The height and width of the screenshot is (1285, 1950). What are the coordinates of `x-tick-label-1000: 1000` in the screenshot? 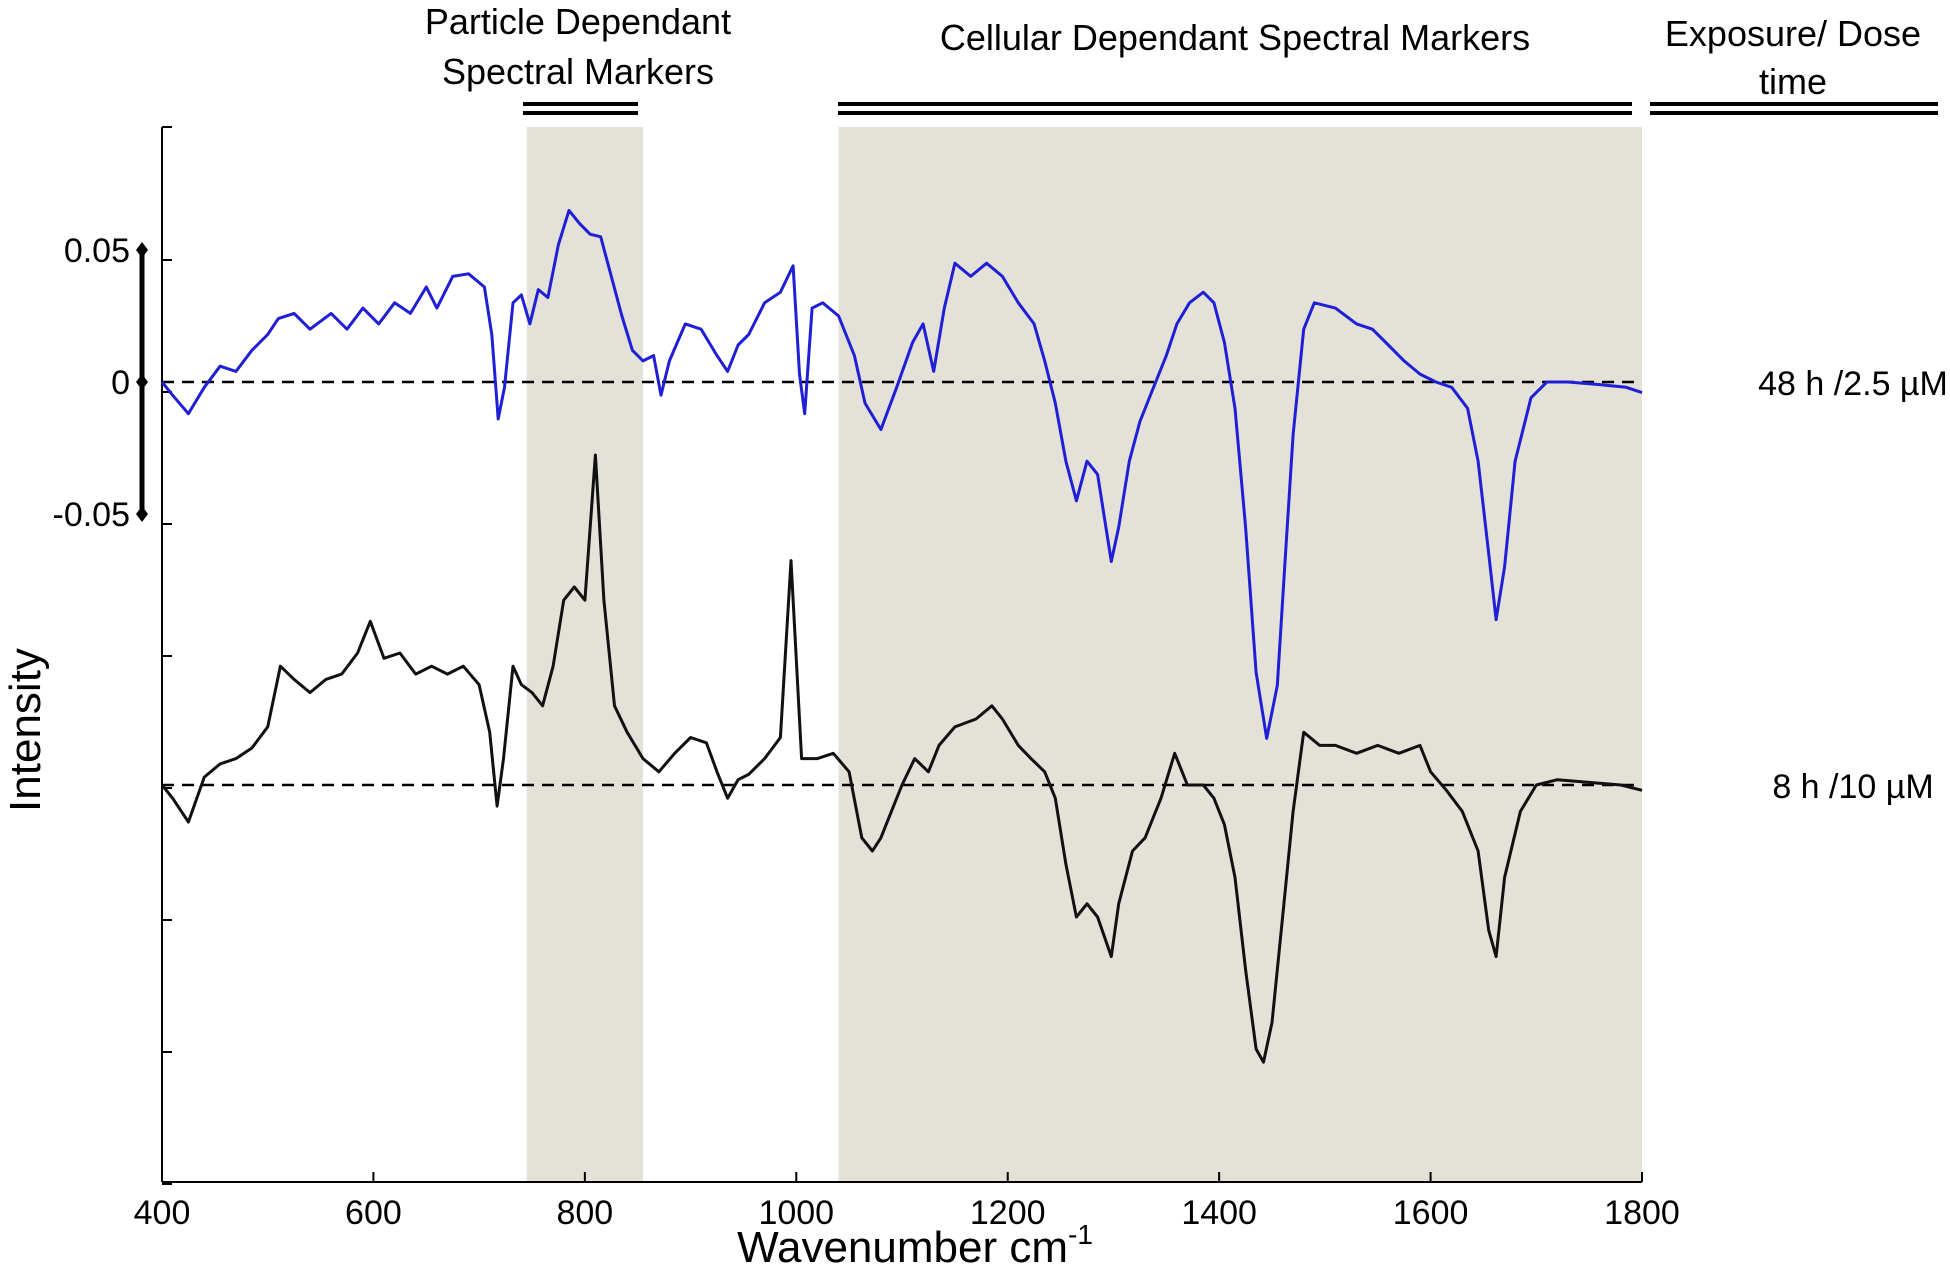 It's located at (796, 1213).